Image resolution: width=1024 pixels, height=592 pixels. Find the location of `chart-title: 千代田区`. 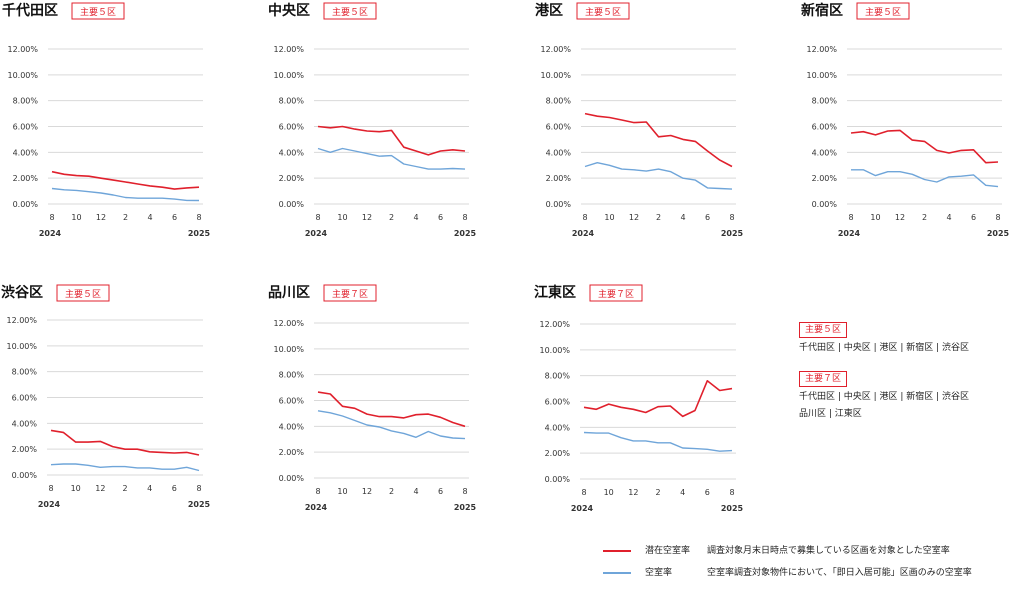

chart-title: 千代田区 is located at coordinates (30, 10).